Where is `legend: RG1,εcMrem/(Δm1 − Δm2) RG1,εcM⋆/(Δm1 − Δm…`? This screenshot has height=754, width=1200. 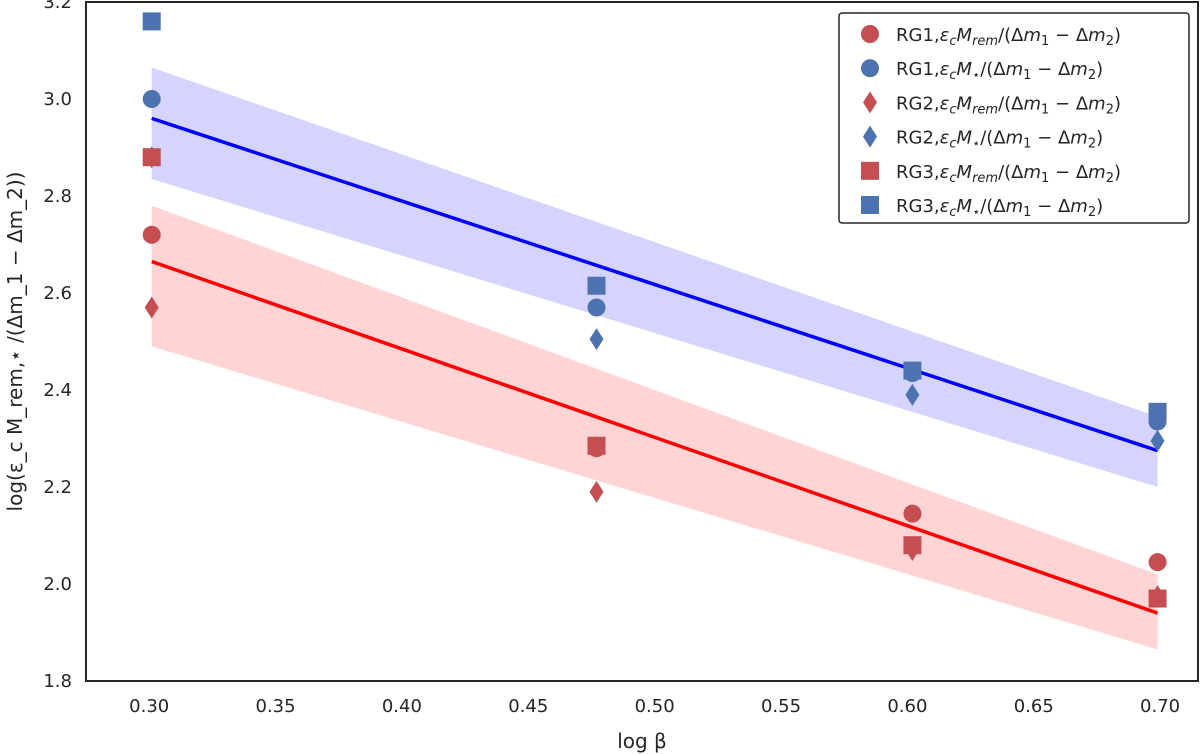
legend: RG1,εcMrem/(Δm1 − Δm2) RG1,εcM⋆/(Δm1 − Δm… is located at coordinates (1014, 118).